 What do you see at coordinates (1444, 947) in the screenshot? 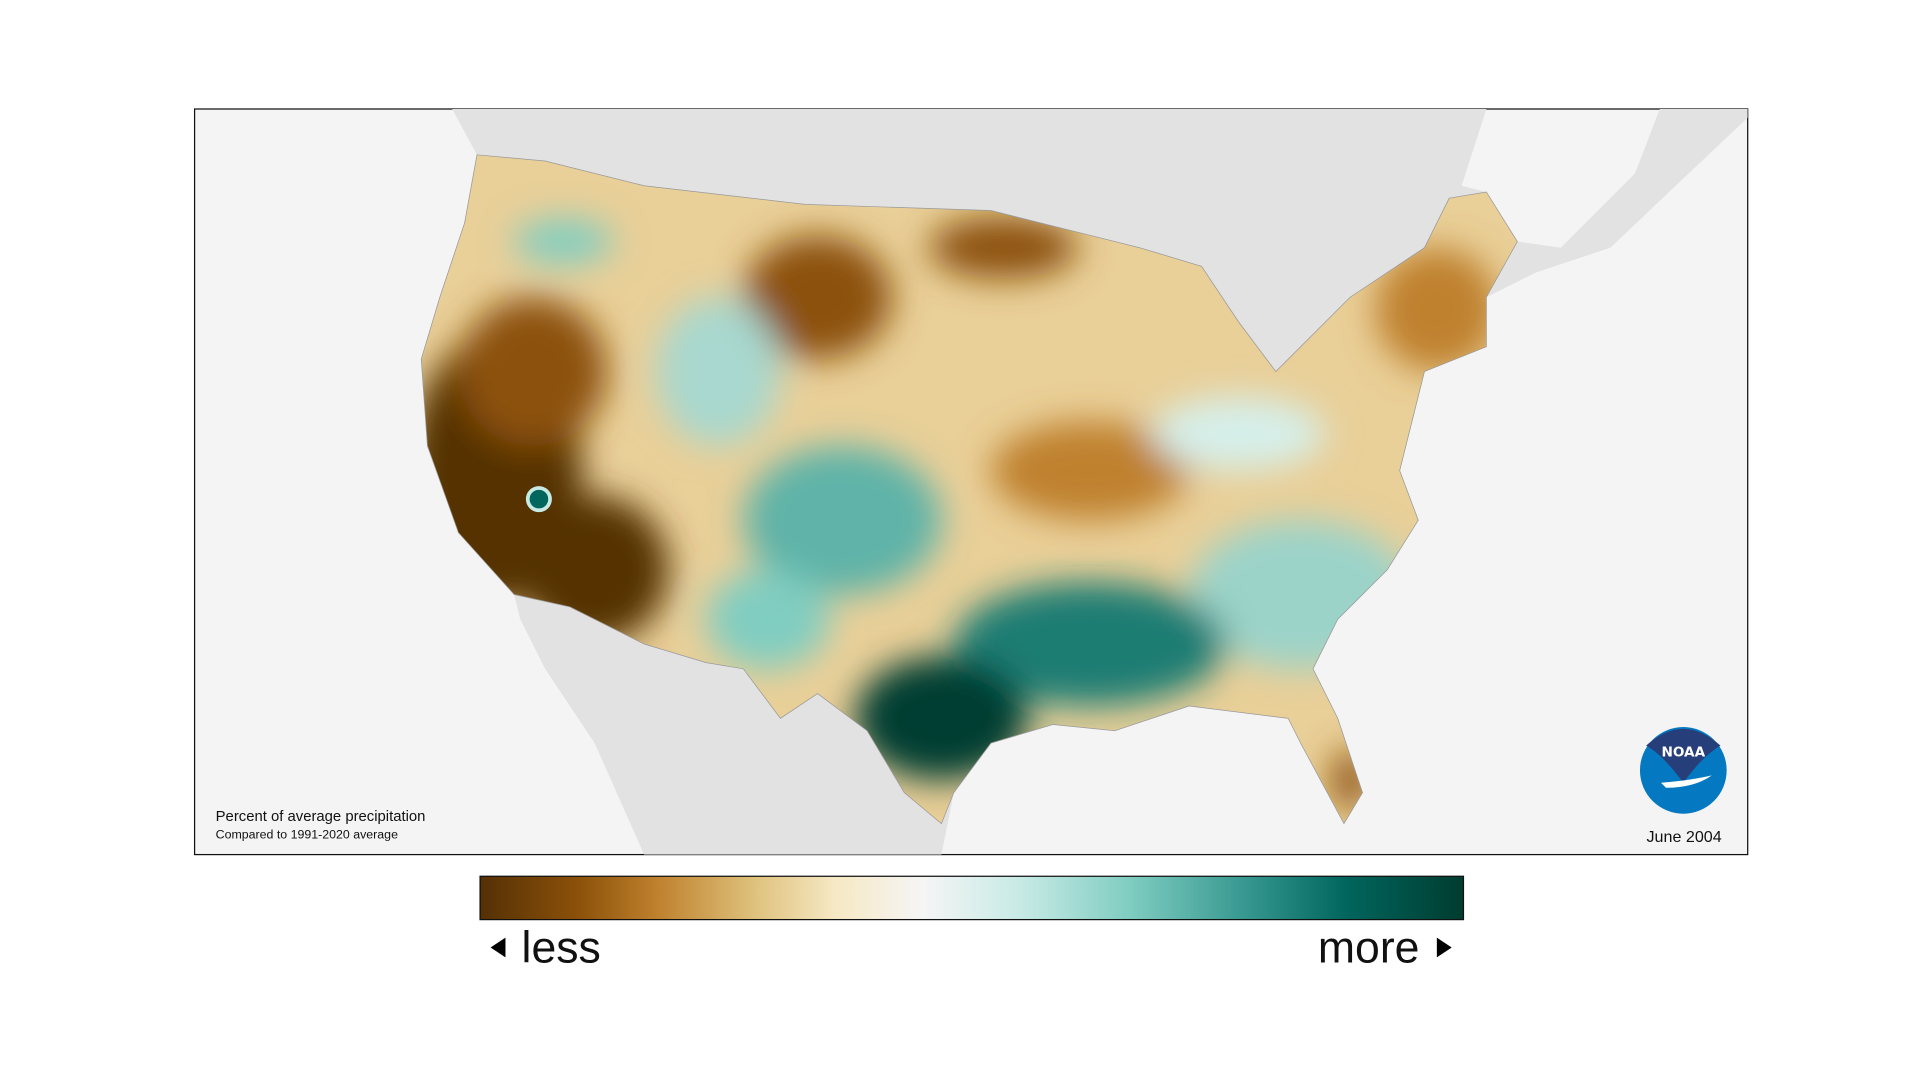
I see `right-arrow-icon` at bounding box center [1444, 947].